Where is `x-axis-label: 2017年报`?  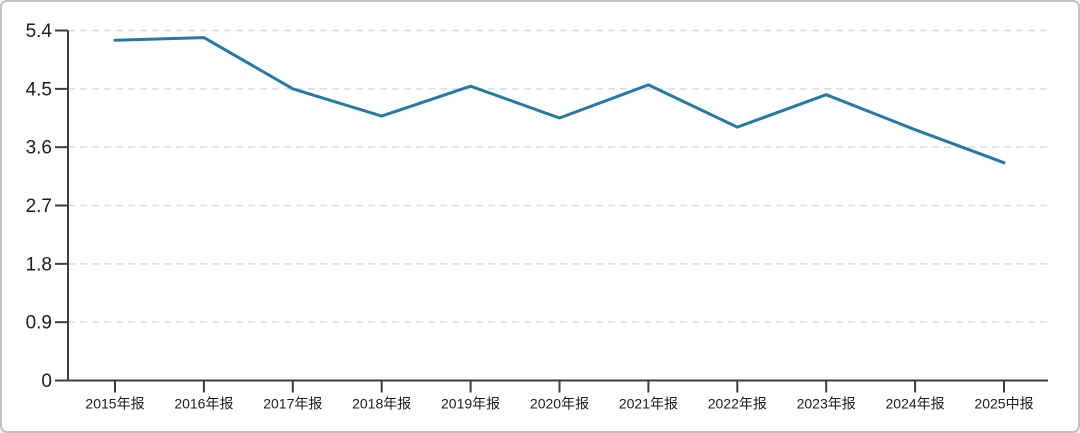
x-axis-label: 2017年报 is located at coordinates (292, 404).